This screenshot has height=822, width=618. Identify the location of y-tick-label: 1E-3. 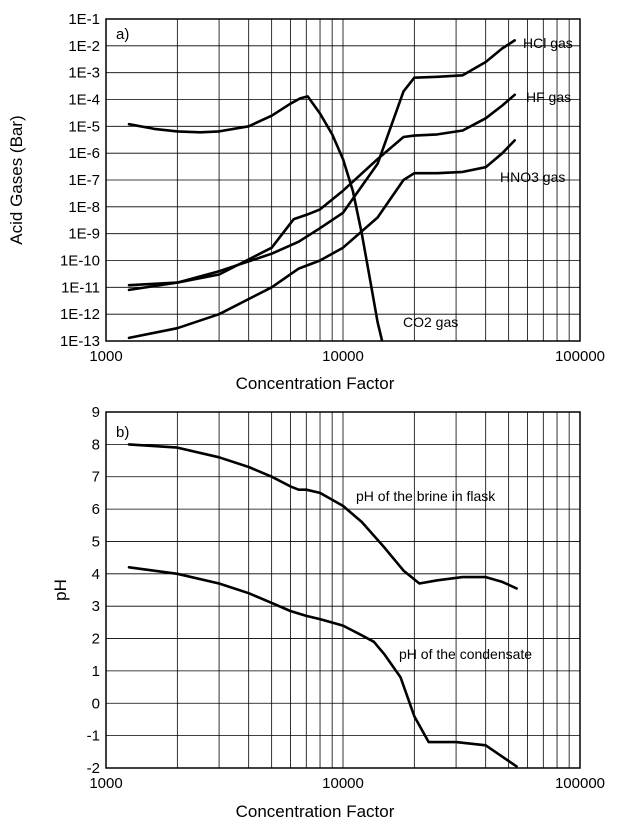
(84, 73).